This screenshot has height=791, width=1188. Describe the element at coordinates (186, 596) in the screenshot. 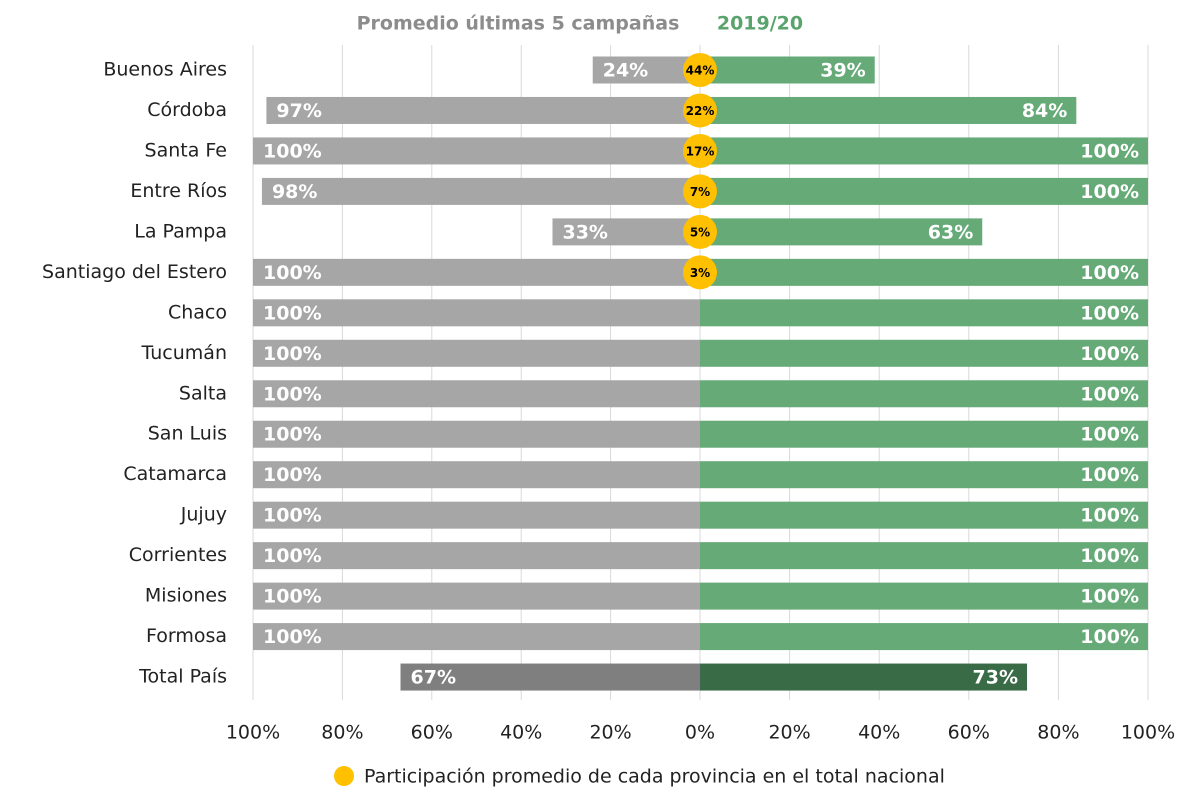

I see `y-tick-label: Misiones` at that location.